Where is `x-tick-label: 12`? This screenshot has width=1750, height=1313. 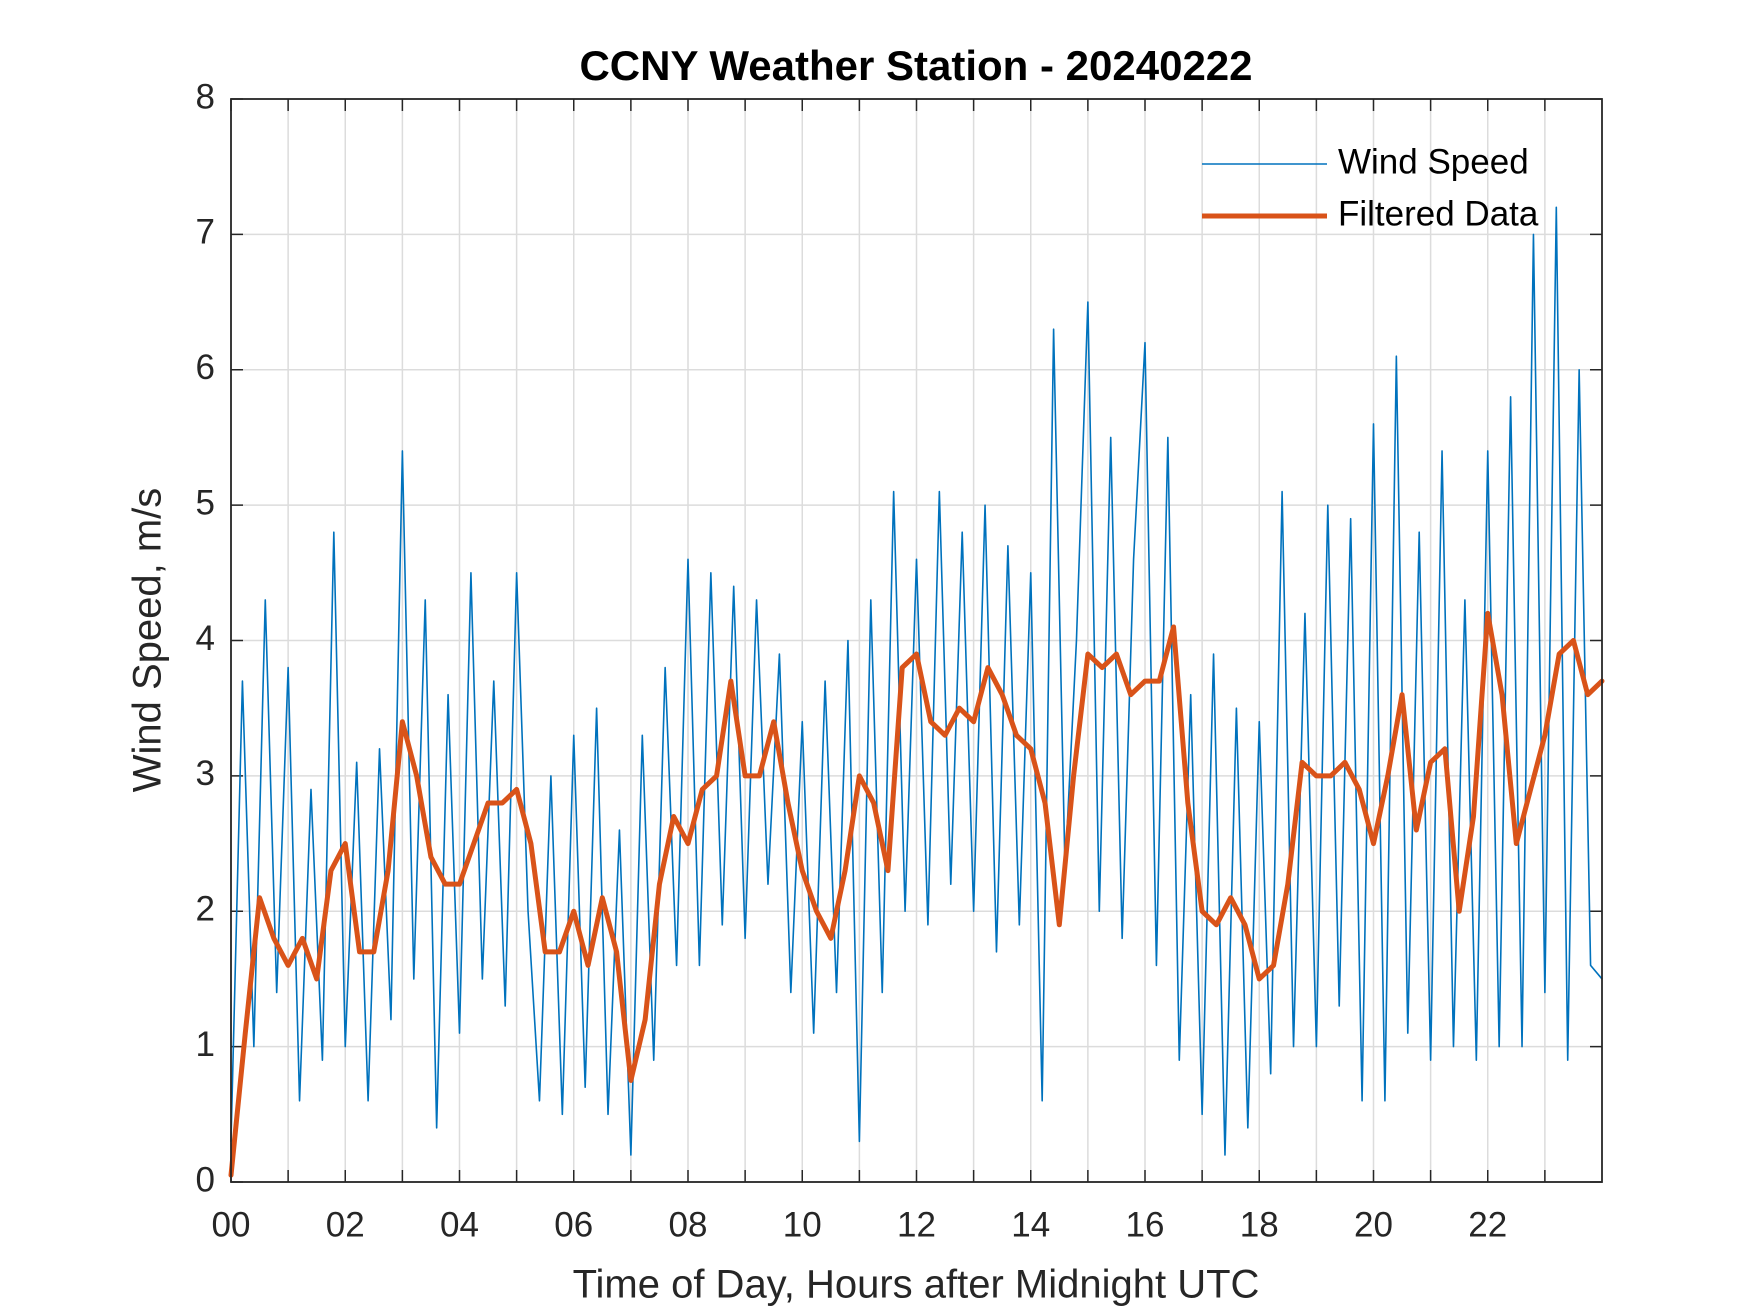
x-tick-label: 12 is located at coordinates (916, 1224).